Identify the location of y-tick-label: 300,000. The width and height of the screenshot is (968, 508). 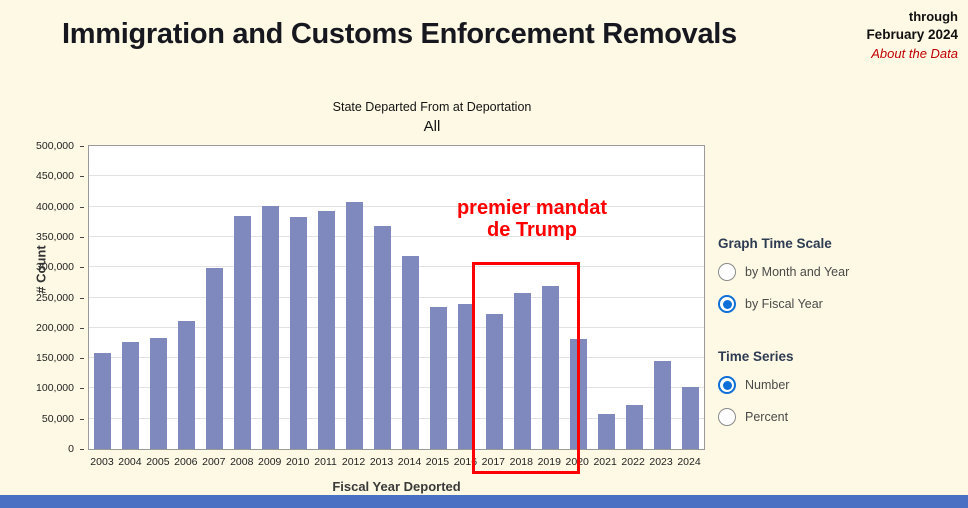
(55, 267).